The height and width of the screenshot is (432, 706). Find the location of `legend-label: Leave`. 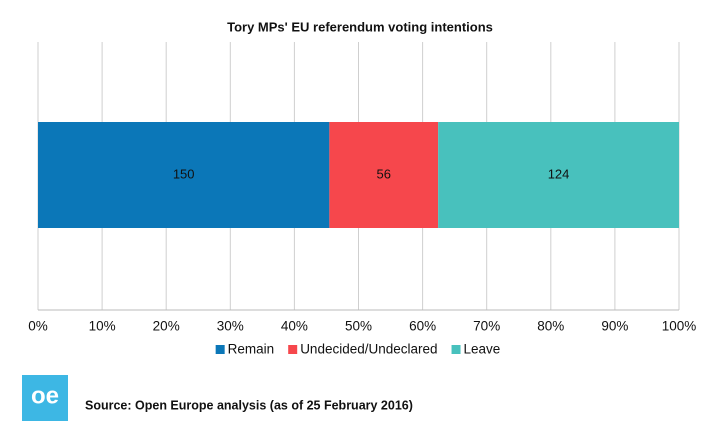

legend-label: Leave is located at coordinates (482, 349).